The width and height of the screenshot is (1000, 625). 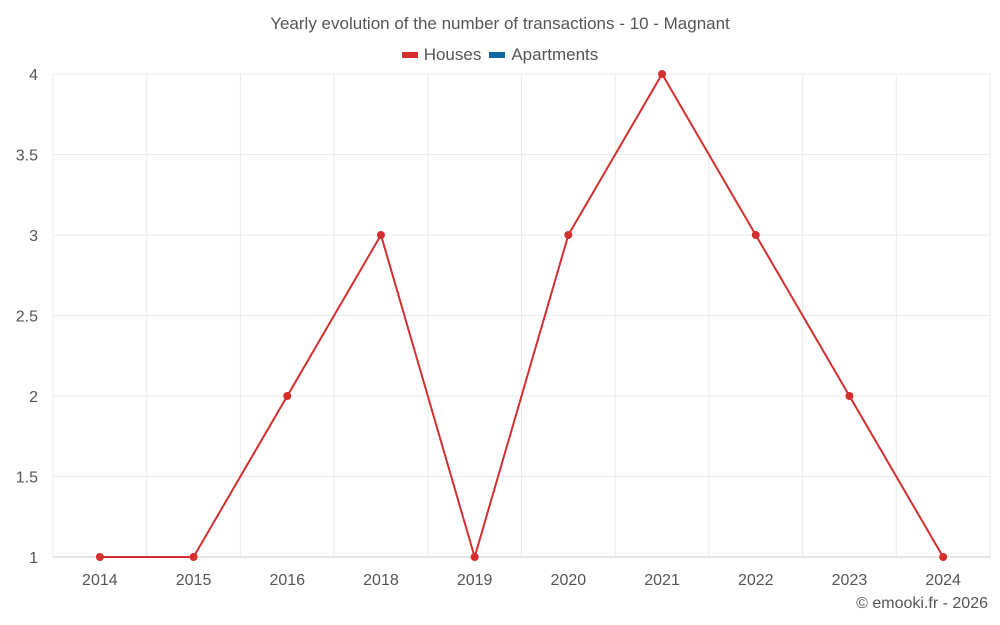 I want to click on legend-swatch-apartments, so click(x=497, y=55).